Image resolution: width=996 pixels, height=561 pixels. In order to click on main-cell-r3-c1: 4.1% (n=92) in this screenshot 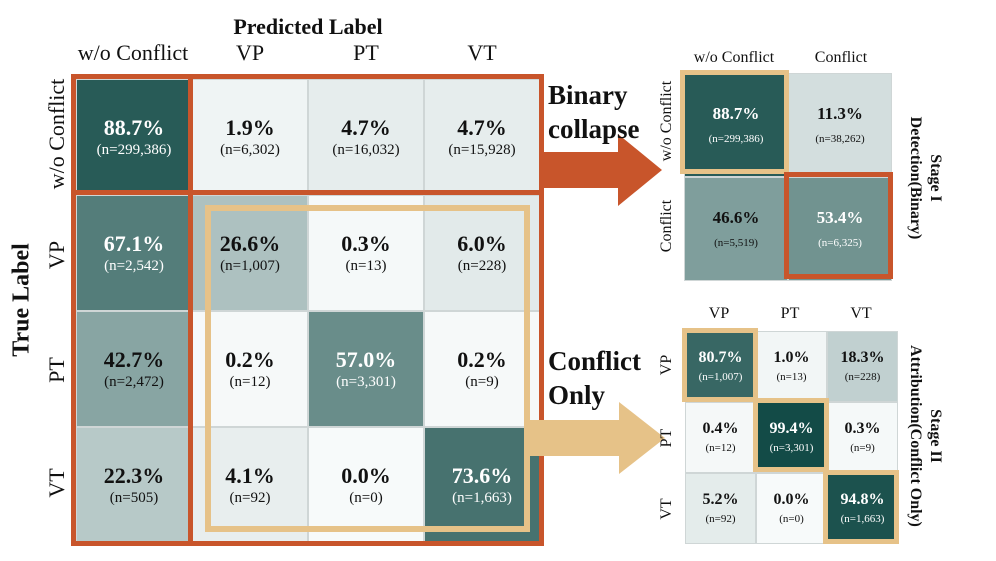, I will do `click(250, 485)`.